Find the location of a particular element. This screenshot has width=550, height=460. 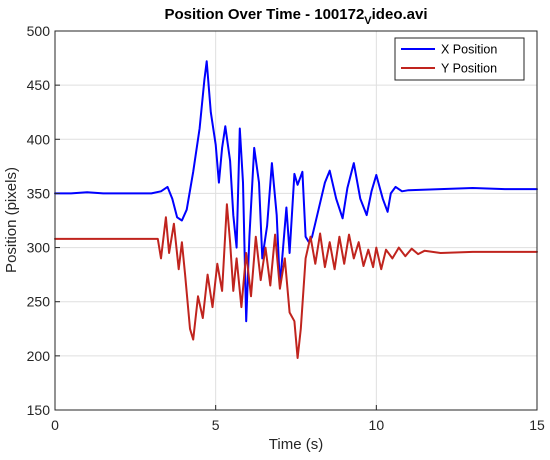

chart-title: Position Over Time - 100172Video.avi is located at coordinates (295, 16).